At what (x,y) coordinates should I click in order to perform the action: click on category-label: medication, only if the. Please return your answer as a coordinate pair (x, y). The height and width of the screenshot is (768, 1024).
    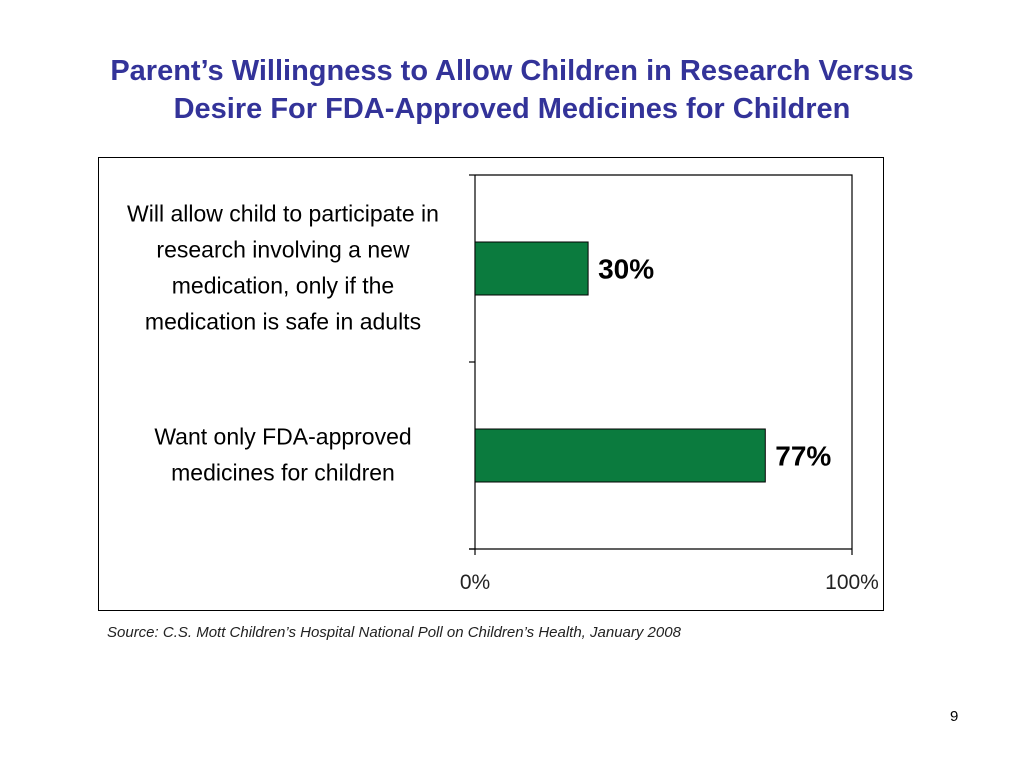
    Looking at the image, I should click on (283, 286).